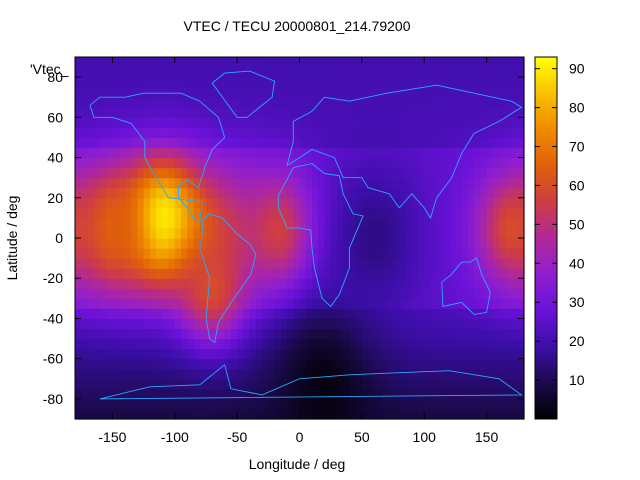  What do you see at coordinates (243, 94) in the screenshot?
I see `coastline-path` at bounding box center [243, 94].